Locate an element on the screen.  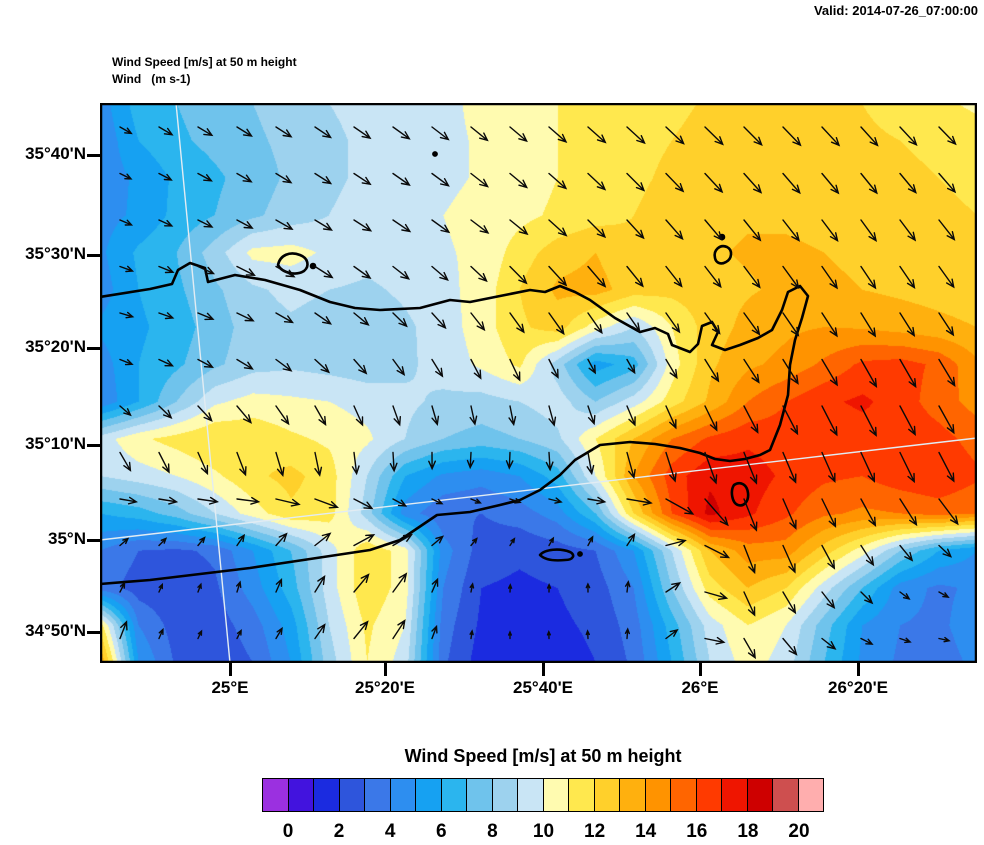
lon-tick-label: 25°E is located at coordinates (230, 687).